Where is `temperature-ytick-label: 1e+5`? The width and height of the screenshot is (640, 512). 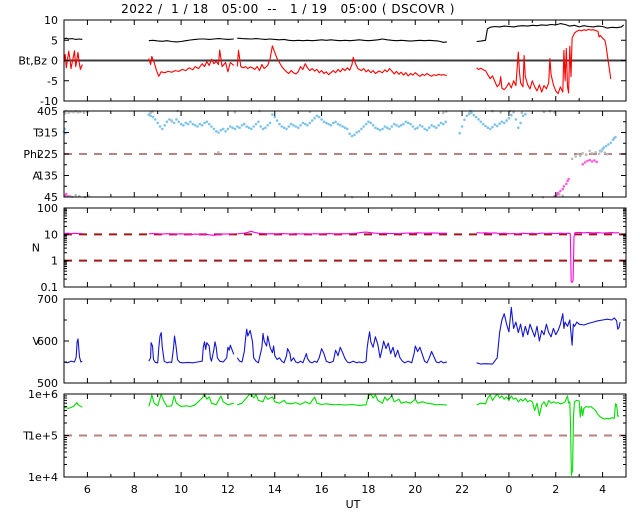
temperature-ytick-label: 1e+5 is located at coordinates (43, 436).